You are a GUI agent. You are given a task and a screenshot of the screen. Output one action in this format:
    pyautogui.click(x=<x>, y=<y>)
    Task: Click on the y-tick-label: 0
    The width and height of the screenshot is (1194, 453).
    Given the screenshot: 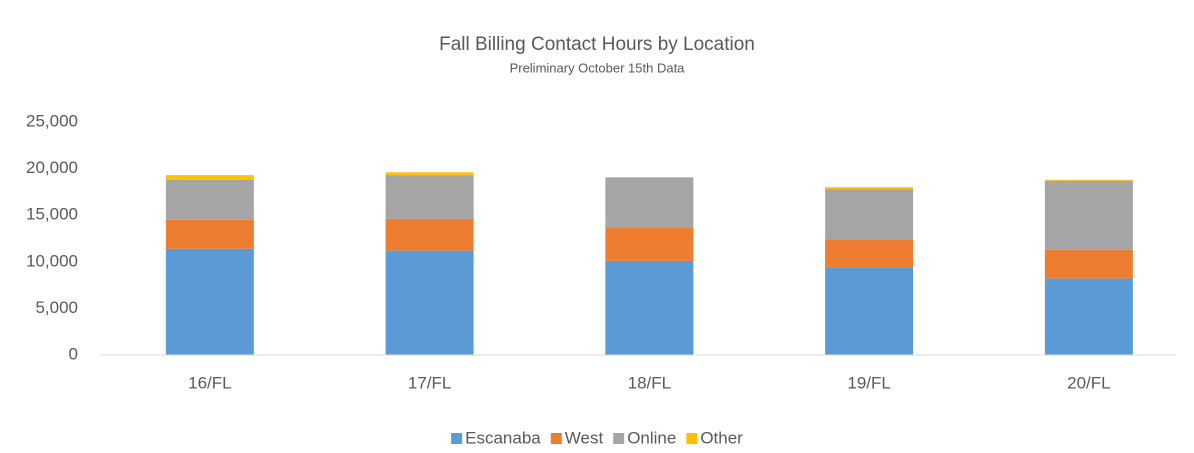 What is the action you would take?
    pyautogui.click(x=73, y=353)
    